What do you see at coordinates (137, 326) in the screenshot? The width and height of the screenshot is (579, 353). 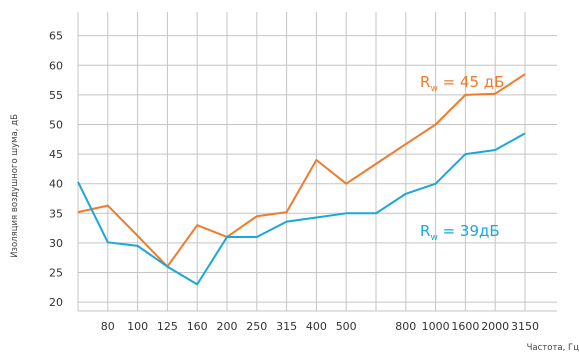 I see `x-tick-label-100: 100` at bounding box center [137, 326].